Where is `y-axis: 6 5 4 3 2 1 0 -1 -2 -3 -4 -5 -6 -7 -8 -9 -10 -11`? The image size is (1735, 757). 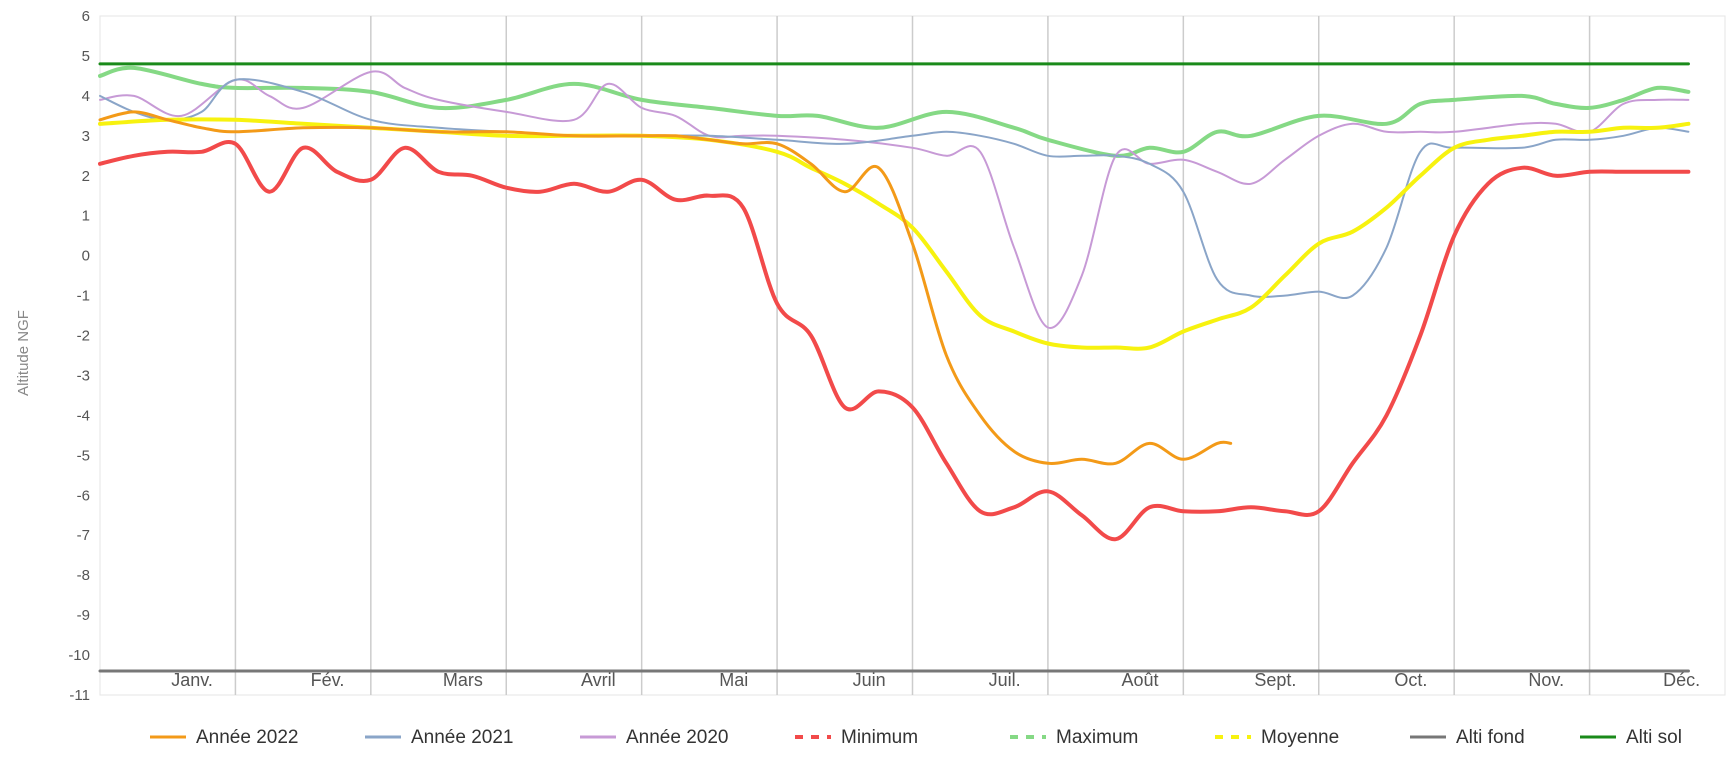 y-axis: 6 5 4 3 2 1 0 -1 -2 -3 -4 -5 -6 -7 -8 -9 -10 -11 is located at coordinates (79, 356).